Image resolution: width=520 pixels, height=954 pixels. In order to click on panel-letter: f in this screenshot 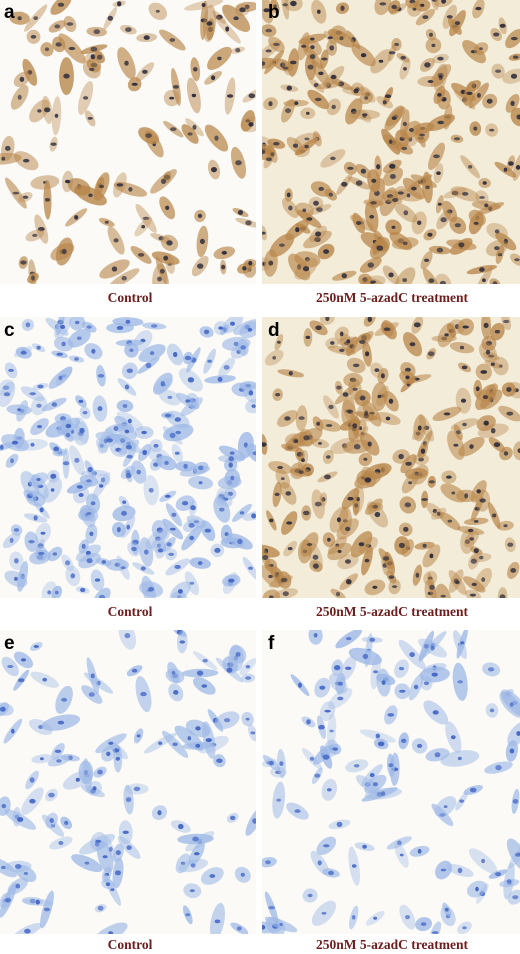, I will do `click(271, 643)`.